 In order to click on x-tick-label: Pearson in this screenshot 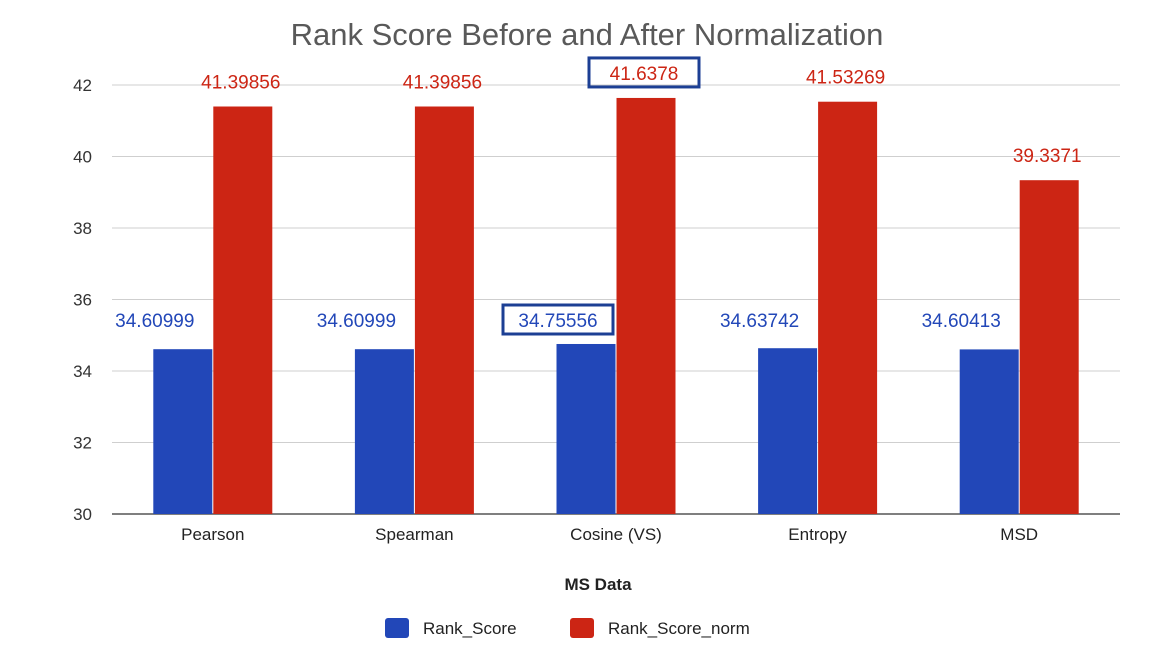, I will do `click(212, 534)`.